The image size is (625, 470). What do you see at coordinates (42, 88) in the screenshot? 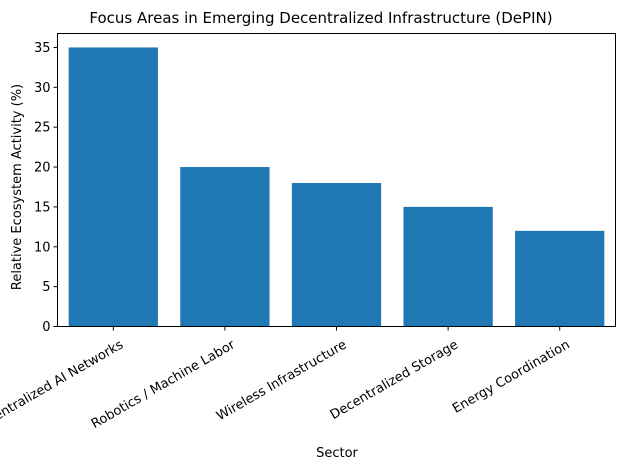
I see `y-tick-label: 30` at bounding box center [42, 88].